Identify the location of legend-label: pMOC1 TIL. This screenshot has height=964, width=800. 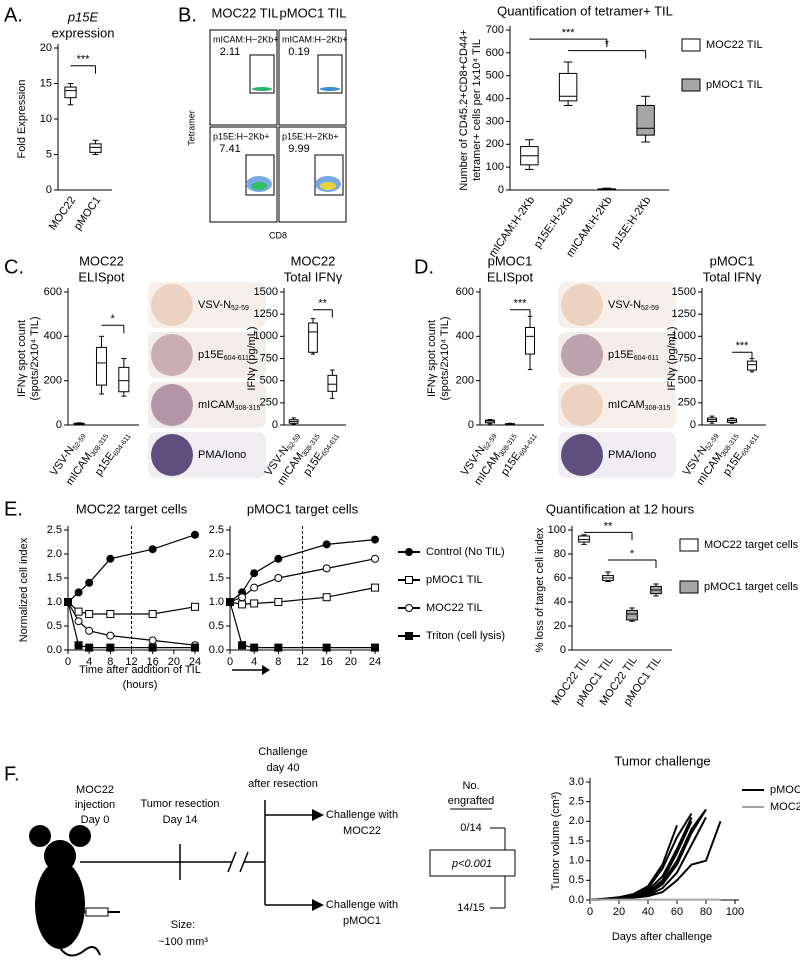
(734, 85).